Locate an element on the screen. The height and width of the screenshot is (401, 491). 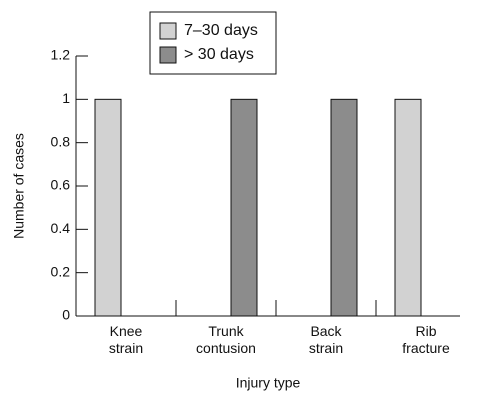
y-tick-label: 0.8 is located at coordinates (61, 141).